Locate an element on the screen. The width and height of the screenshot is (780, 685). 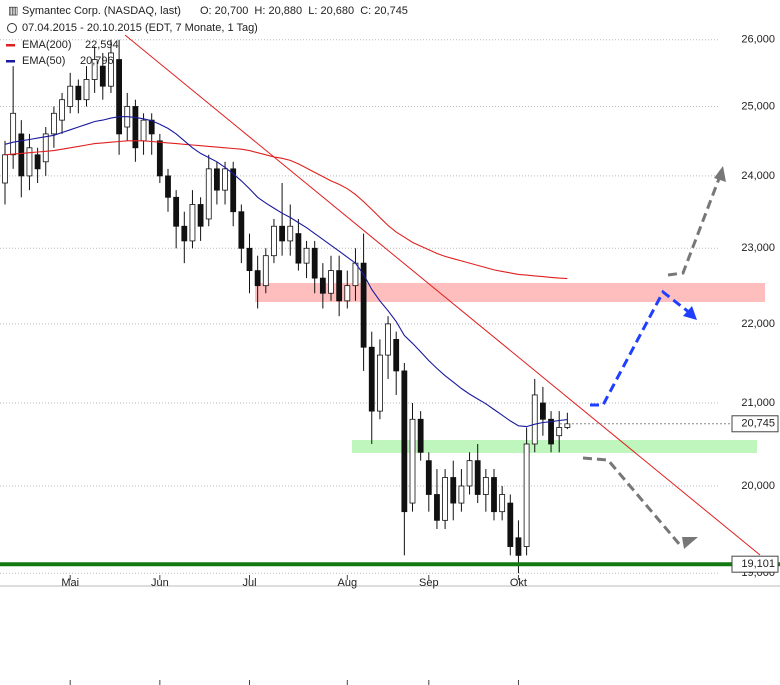
y-tick-label: 22,000 is located at coordinates (758, 324).